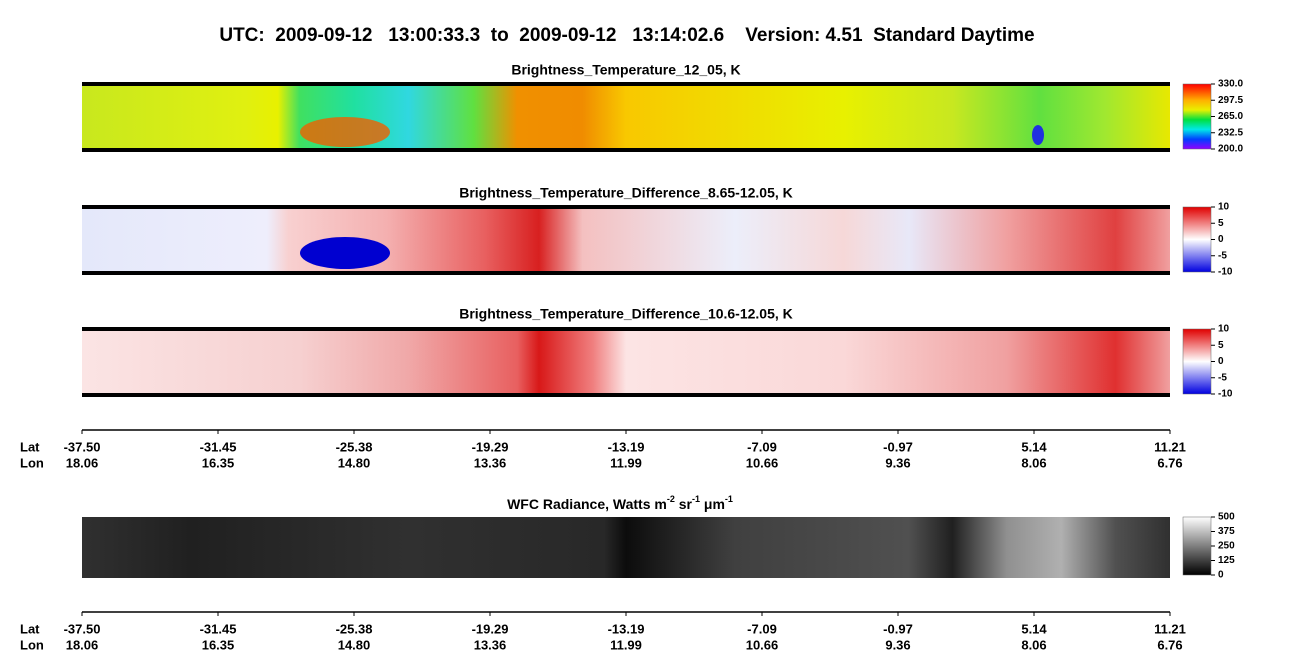 Image resolution: width=1300 pixels, height=672 pixels. I want to click on title-part: WFC Radiance, Watts m, so click(587, 504).